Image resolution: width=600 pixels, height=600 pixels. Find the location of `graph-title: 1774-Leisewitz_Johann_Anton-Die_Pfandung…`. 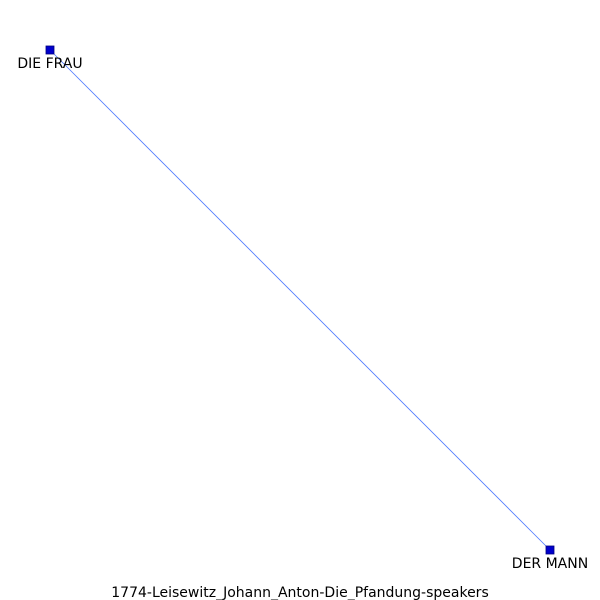

graph-title: 1774-Leisewitz_Johann_Anton-Die_Pfandung… is located at coordinates (299, 592).